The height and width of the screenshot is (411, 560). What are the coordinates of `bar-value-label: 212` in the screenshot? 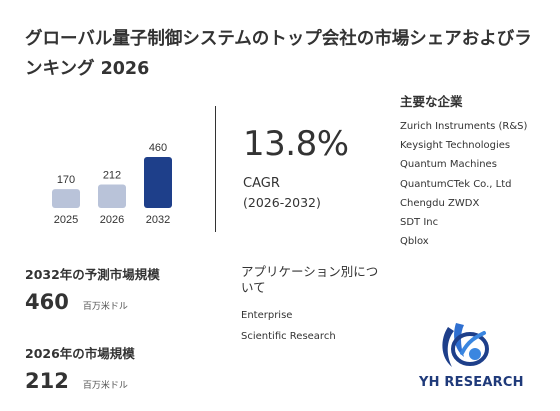 It's located at (112, 175).